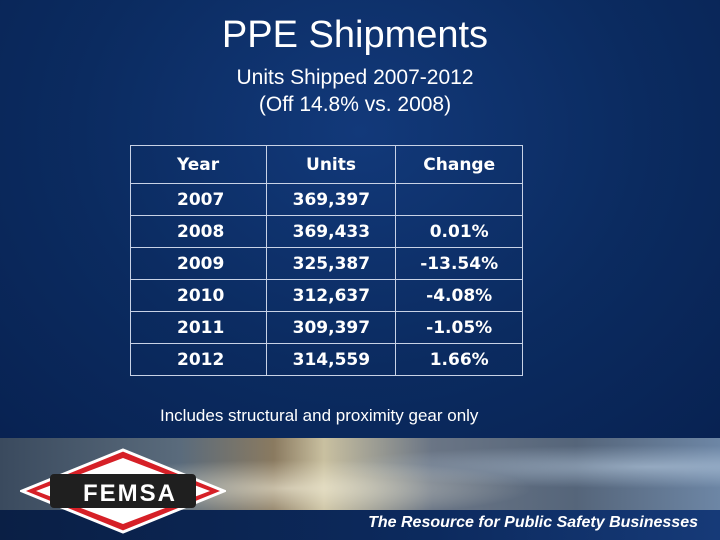 This screenshot has width=720, height=540. I want to click on cell-change: -4.08%, so click(459, 295).